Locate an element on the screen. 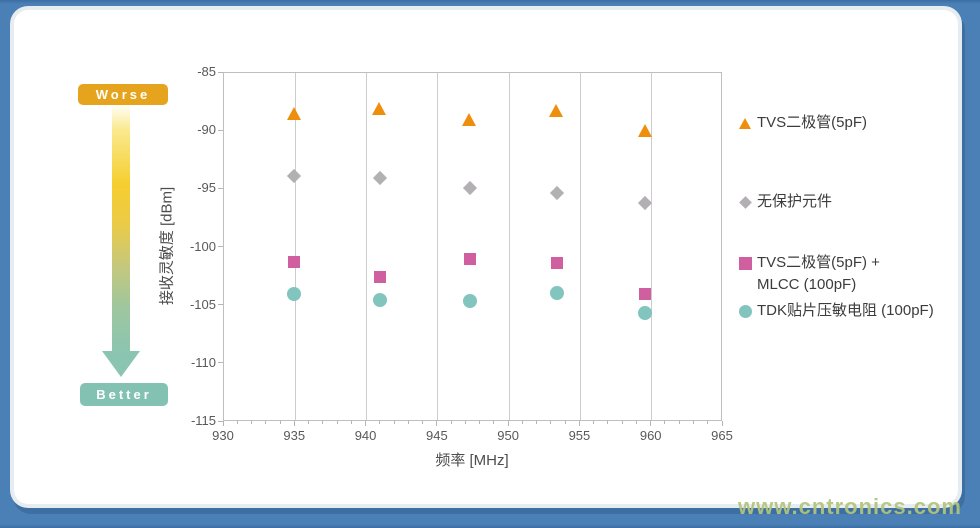  x-tick-label-945: 945 is located at coordinates (436, 435).